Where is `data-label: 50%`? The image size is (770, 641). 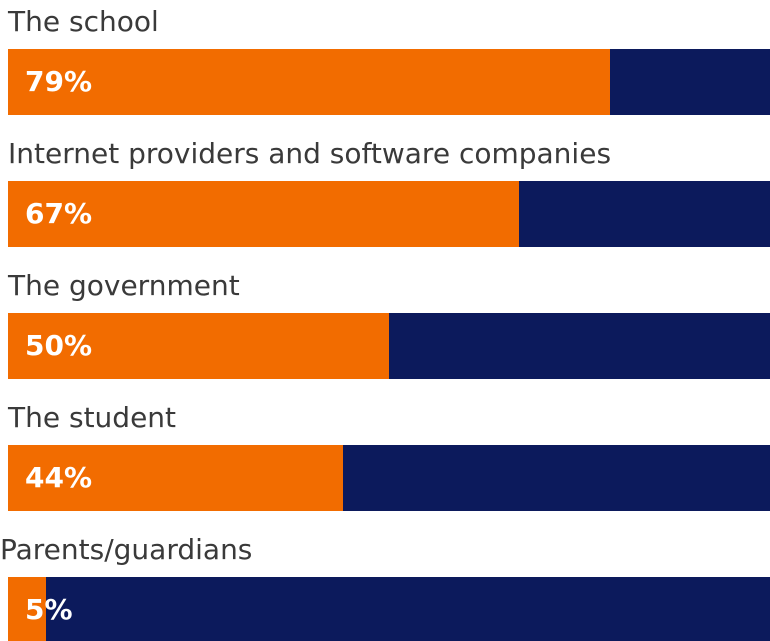 data-label: 50% is located at coordinates (59, 345).